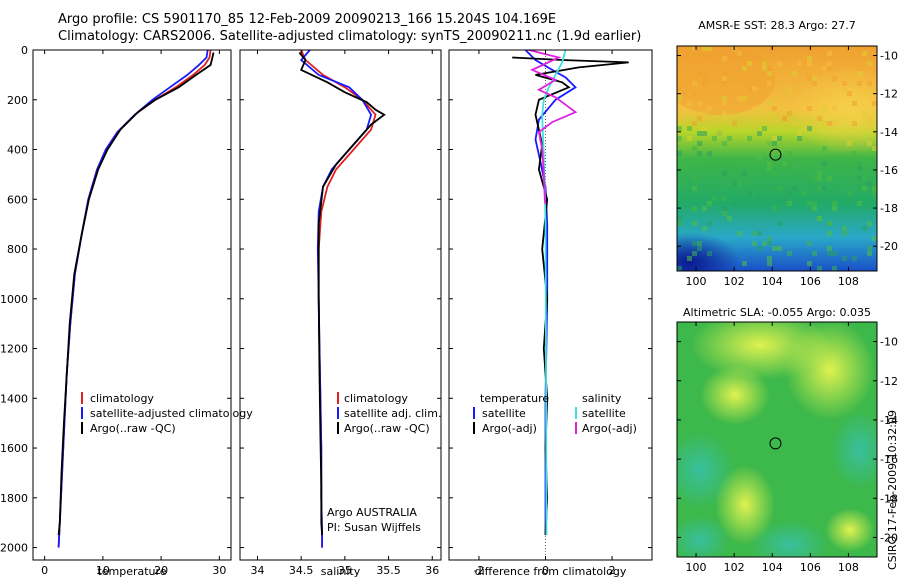 The image size is (900, 580). Describe the element at coordinates (478, 570) in the screenshot. I see `x-tick-label: -2` at that location.